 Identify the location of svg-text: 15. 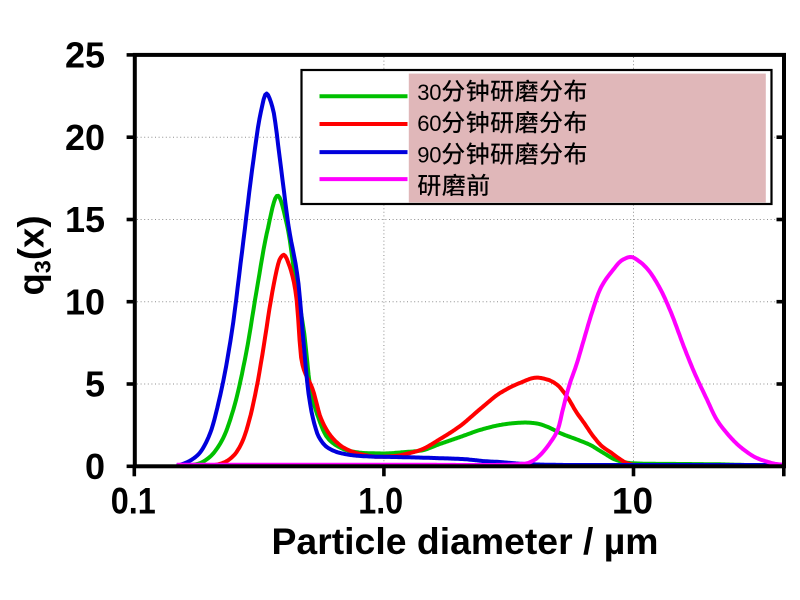
(85, 219).